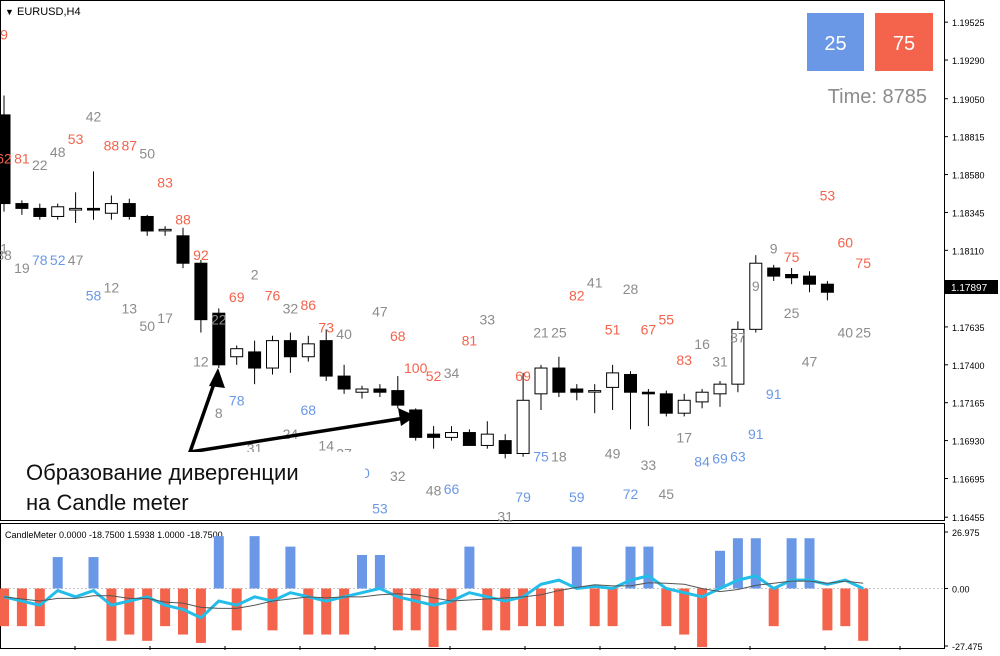 This screenshot has width=1000, height=656. What do you see at coordinates (452, 373) in the screenshot?
I see `candle-value-label: 34` at bounding box center [452, 373].